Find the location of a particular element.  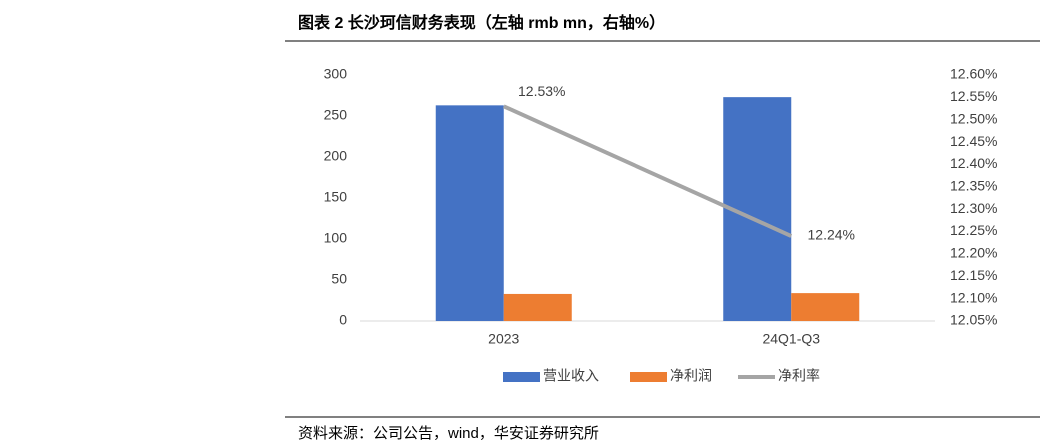

line is located at coordinates (647, 171).